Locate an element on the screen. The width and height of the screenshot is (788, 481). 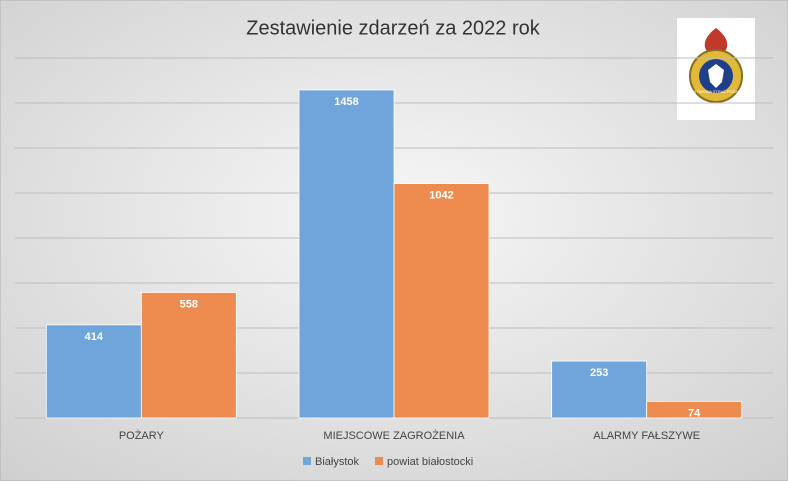
value-label: 1042 is located at coordinates (441, 195).